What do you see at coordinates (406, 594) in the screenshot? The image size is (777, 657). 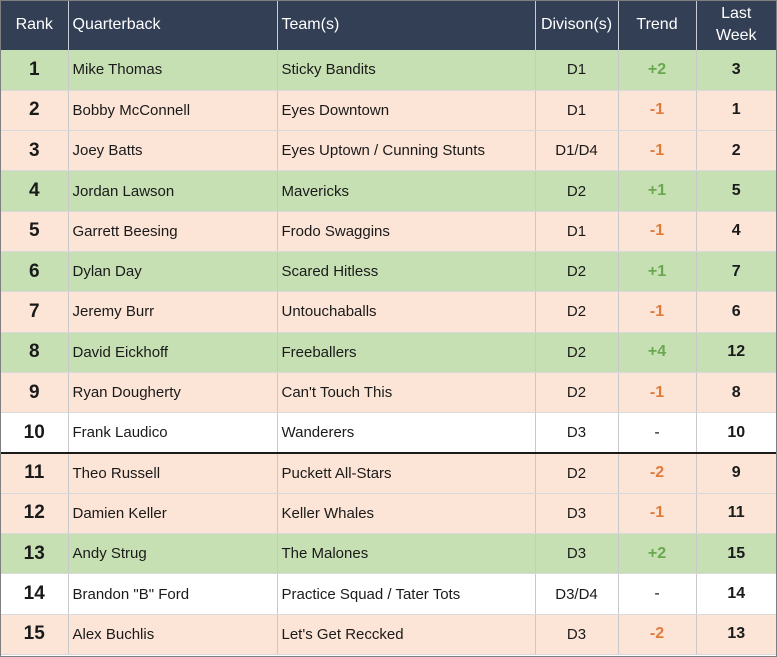 I see `team-cell: Practice Squad / Tater Tots` at bounding box center [406, 594].